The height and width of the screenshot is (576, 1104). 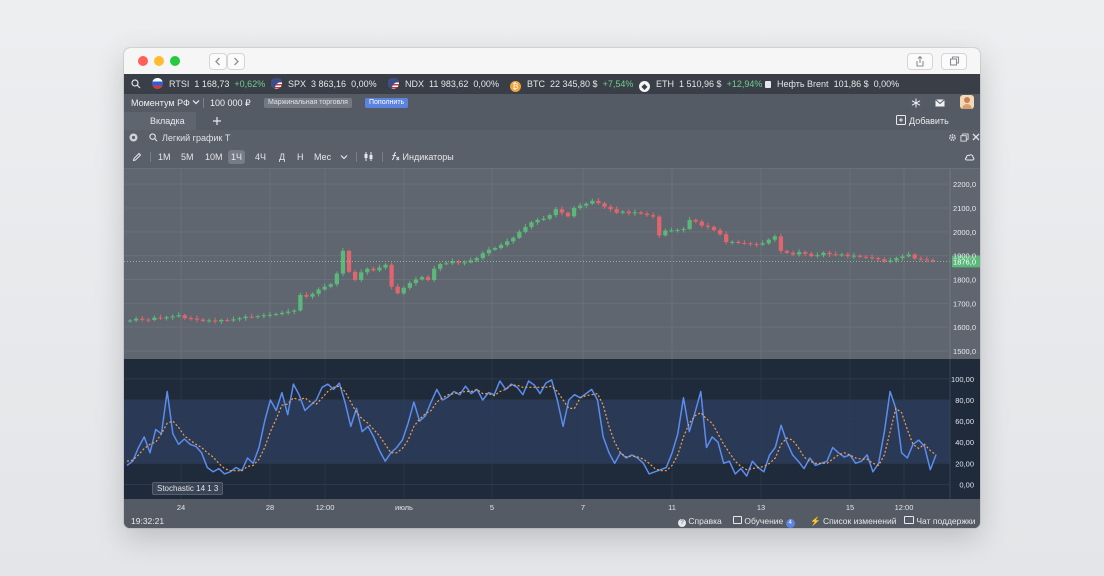 I want to click on ticker-item-ndx: NDX 11 983,62 0,00%, so click(x=443, y=84).